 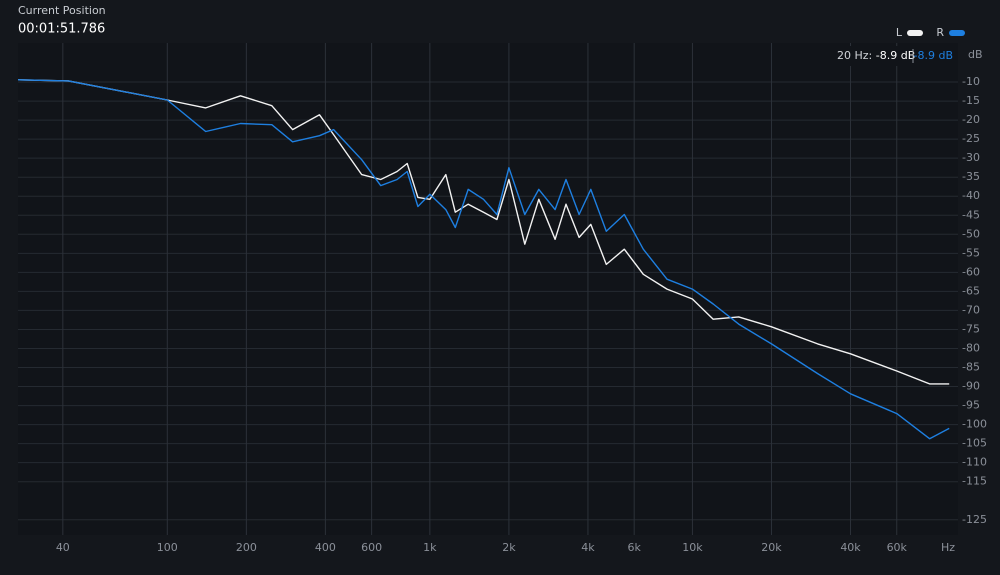 I want to click on x-tick-label: 2k, so click(x=509, y=547).